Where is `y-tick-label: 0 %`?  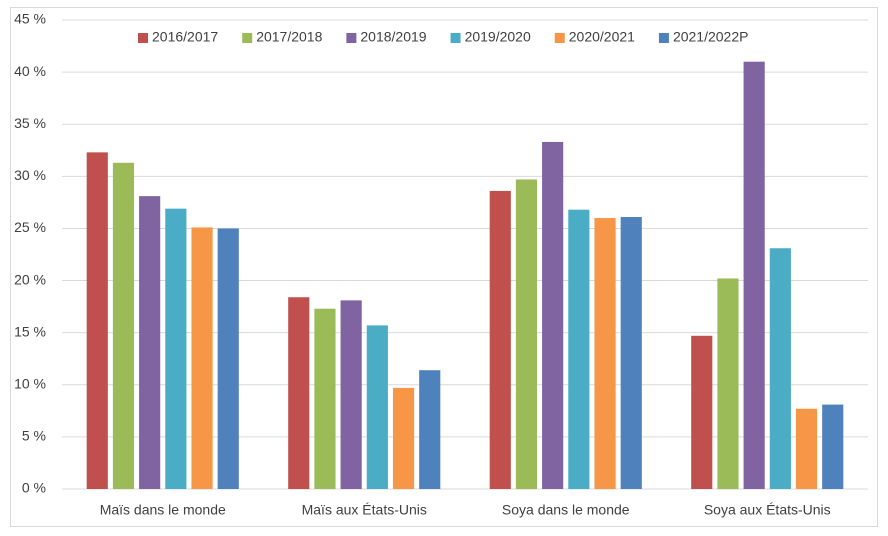 y-tick-label: 0 % is located at coordinates (34, 488).